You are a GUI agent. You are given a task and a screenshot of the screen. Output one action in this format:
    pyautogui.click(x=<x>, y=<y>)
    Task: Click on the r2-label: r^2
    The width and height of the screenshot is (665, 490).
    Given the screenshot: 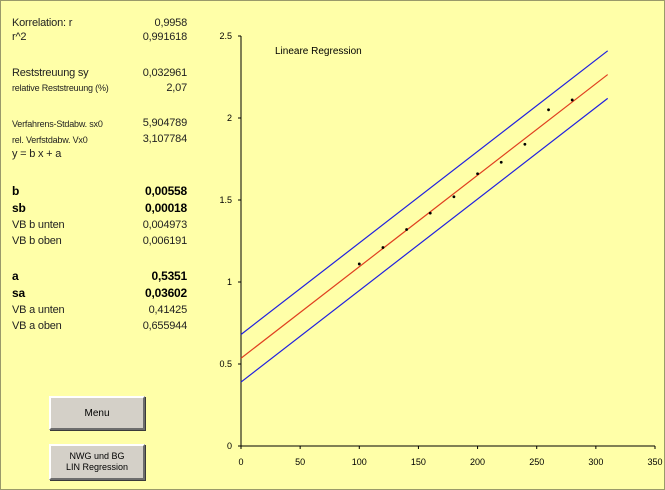 What is the action you would take?
    pyautogui.click(x=19, y=37)
    